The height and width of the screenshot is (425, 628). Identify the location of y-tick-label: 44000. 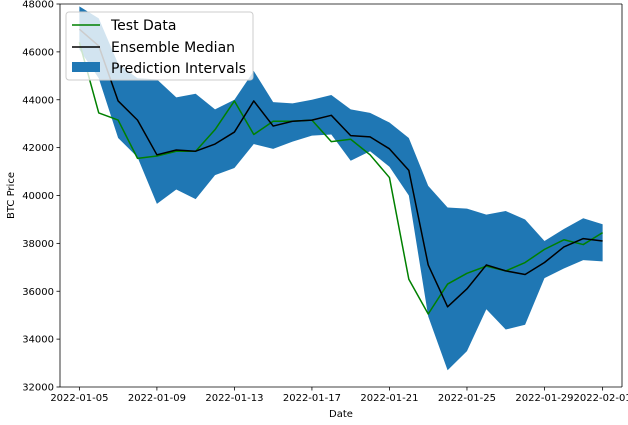
(38, 100).